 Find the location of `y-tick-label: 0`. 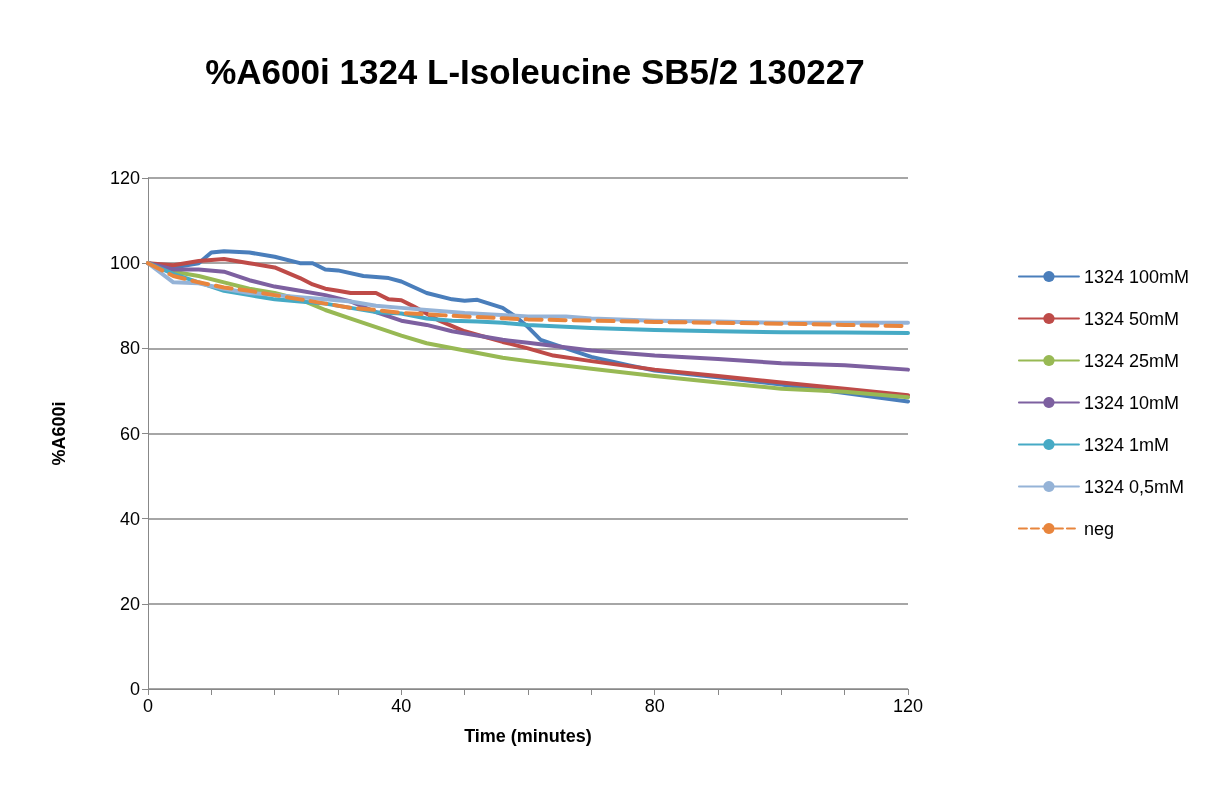

y-tick-label: 0 is located at coordinates (134, 689).